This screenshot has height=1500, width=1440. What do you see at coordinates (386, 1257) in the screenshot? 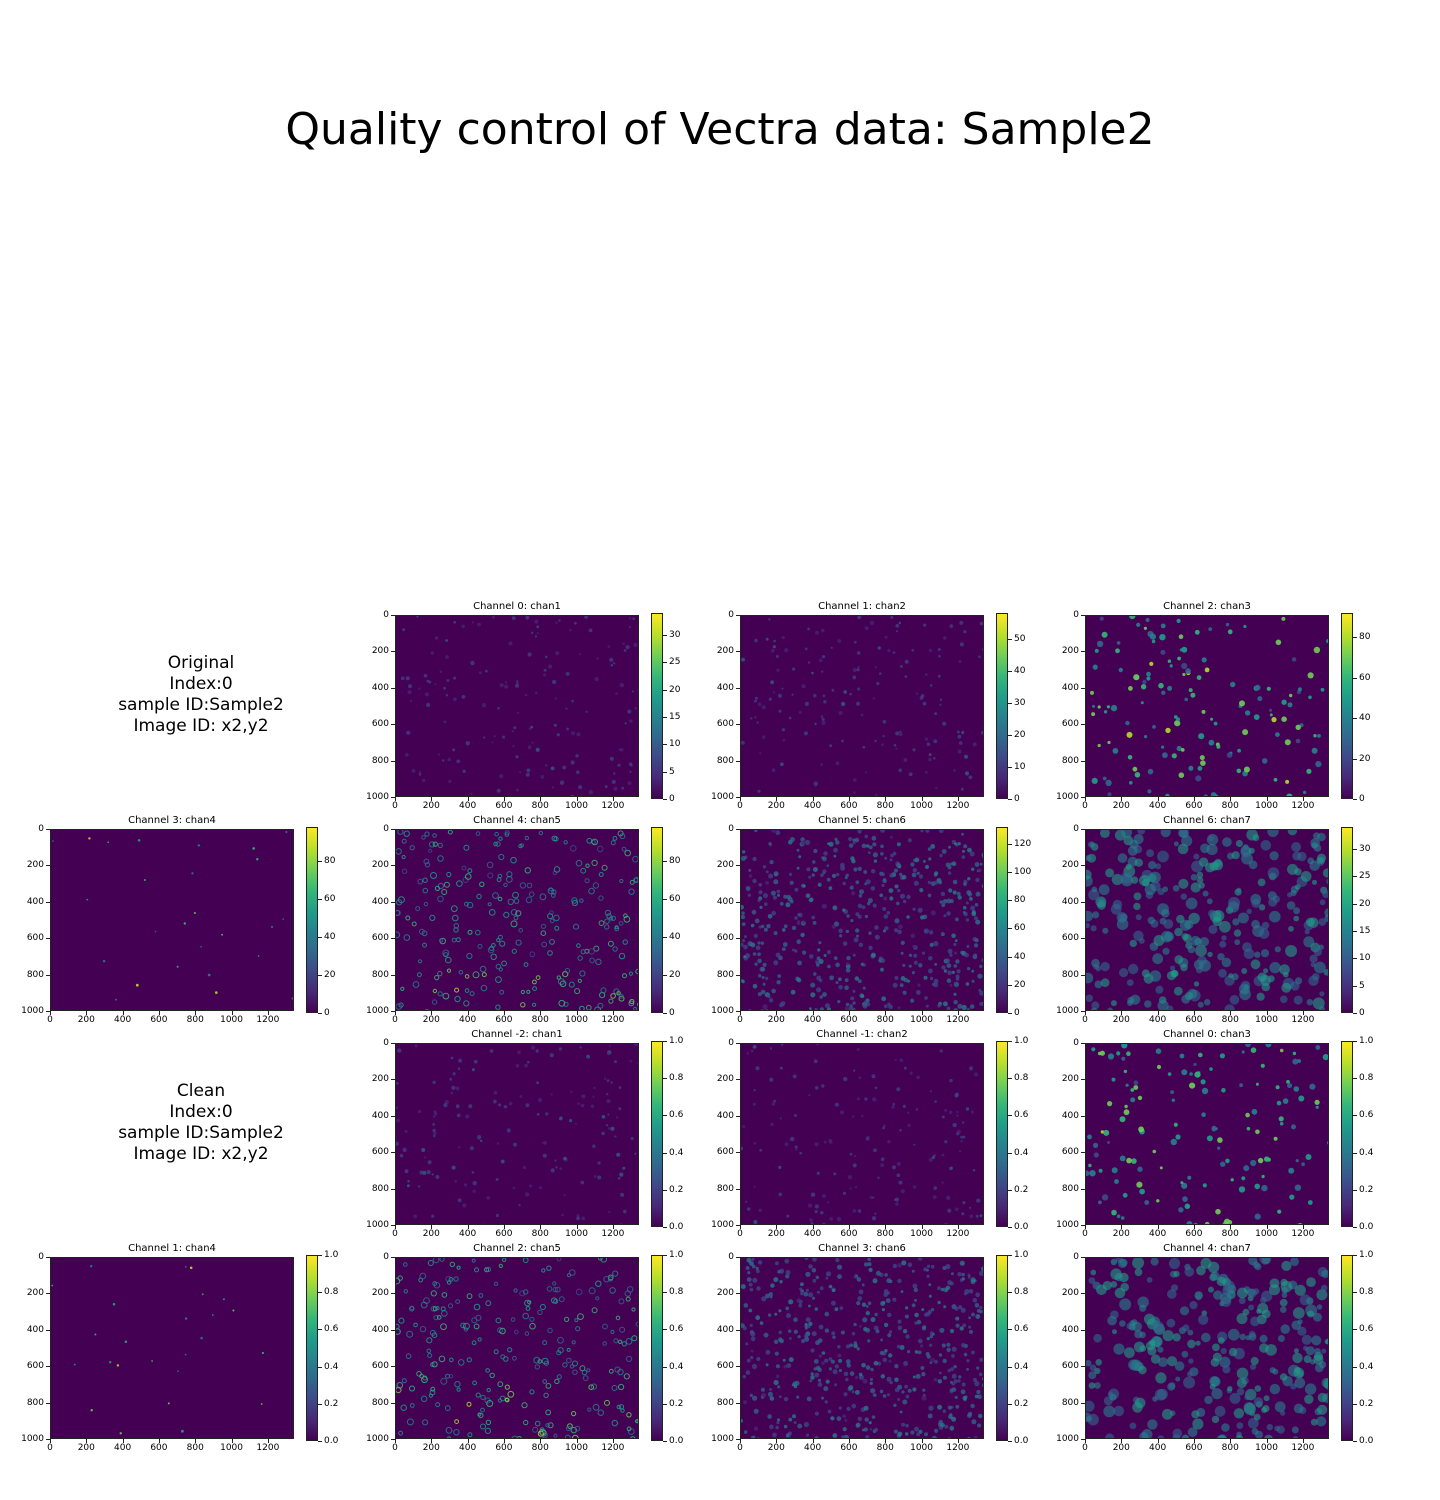
I see `y-tick-label: 0` at bounding box center [386, 1257].